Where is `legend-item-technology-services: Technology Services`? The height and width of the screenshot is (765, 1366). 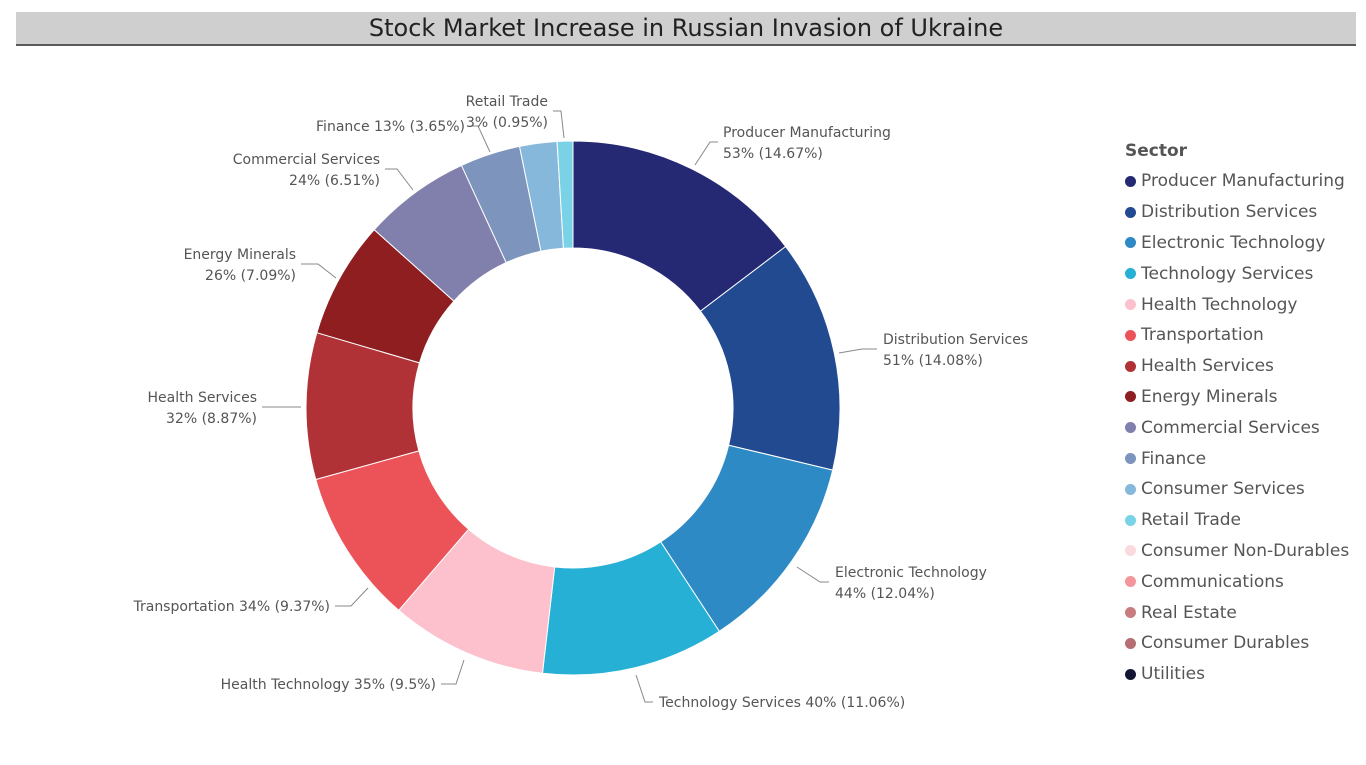
legend-item-technology-services: Technology Services is located at coordinates (1242, 273).